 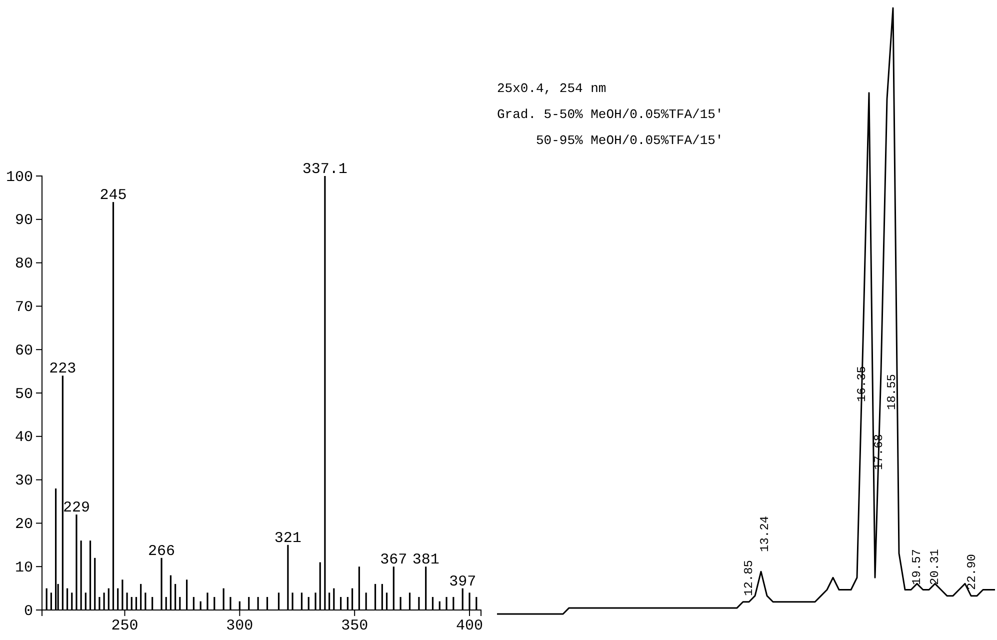 What do you see at coordinates (113, 195) in the screenshot?
I see `annotation: 245` at bounding box center [113, 195].